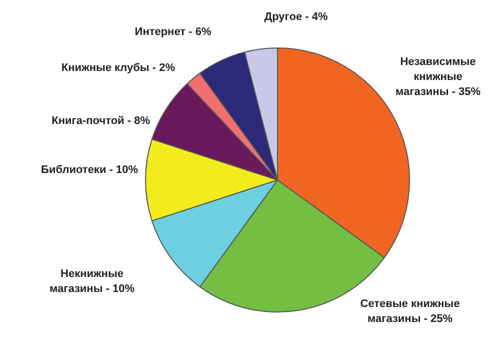 This screenshot has width=503, height=351. What do you see at coordinates (101, 121) in the screenshot?
I see `slice-label: Книга-почтой - 8%` at bounding box center [101, 121].